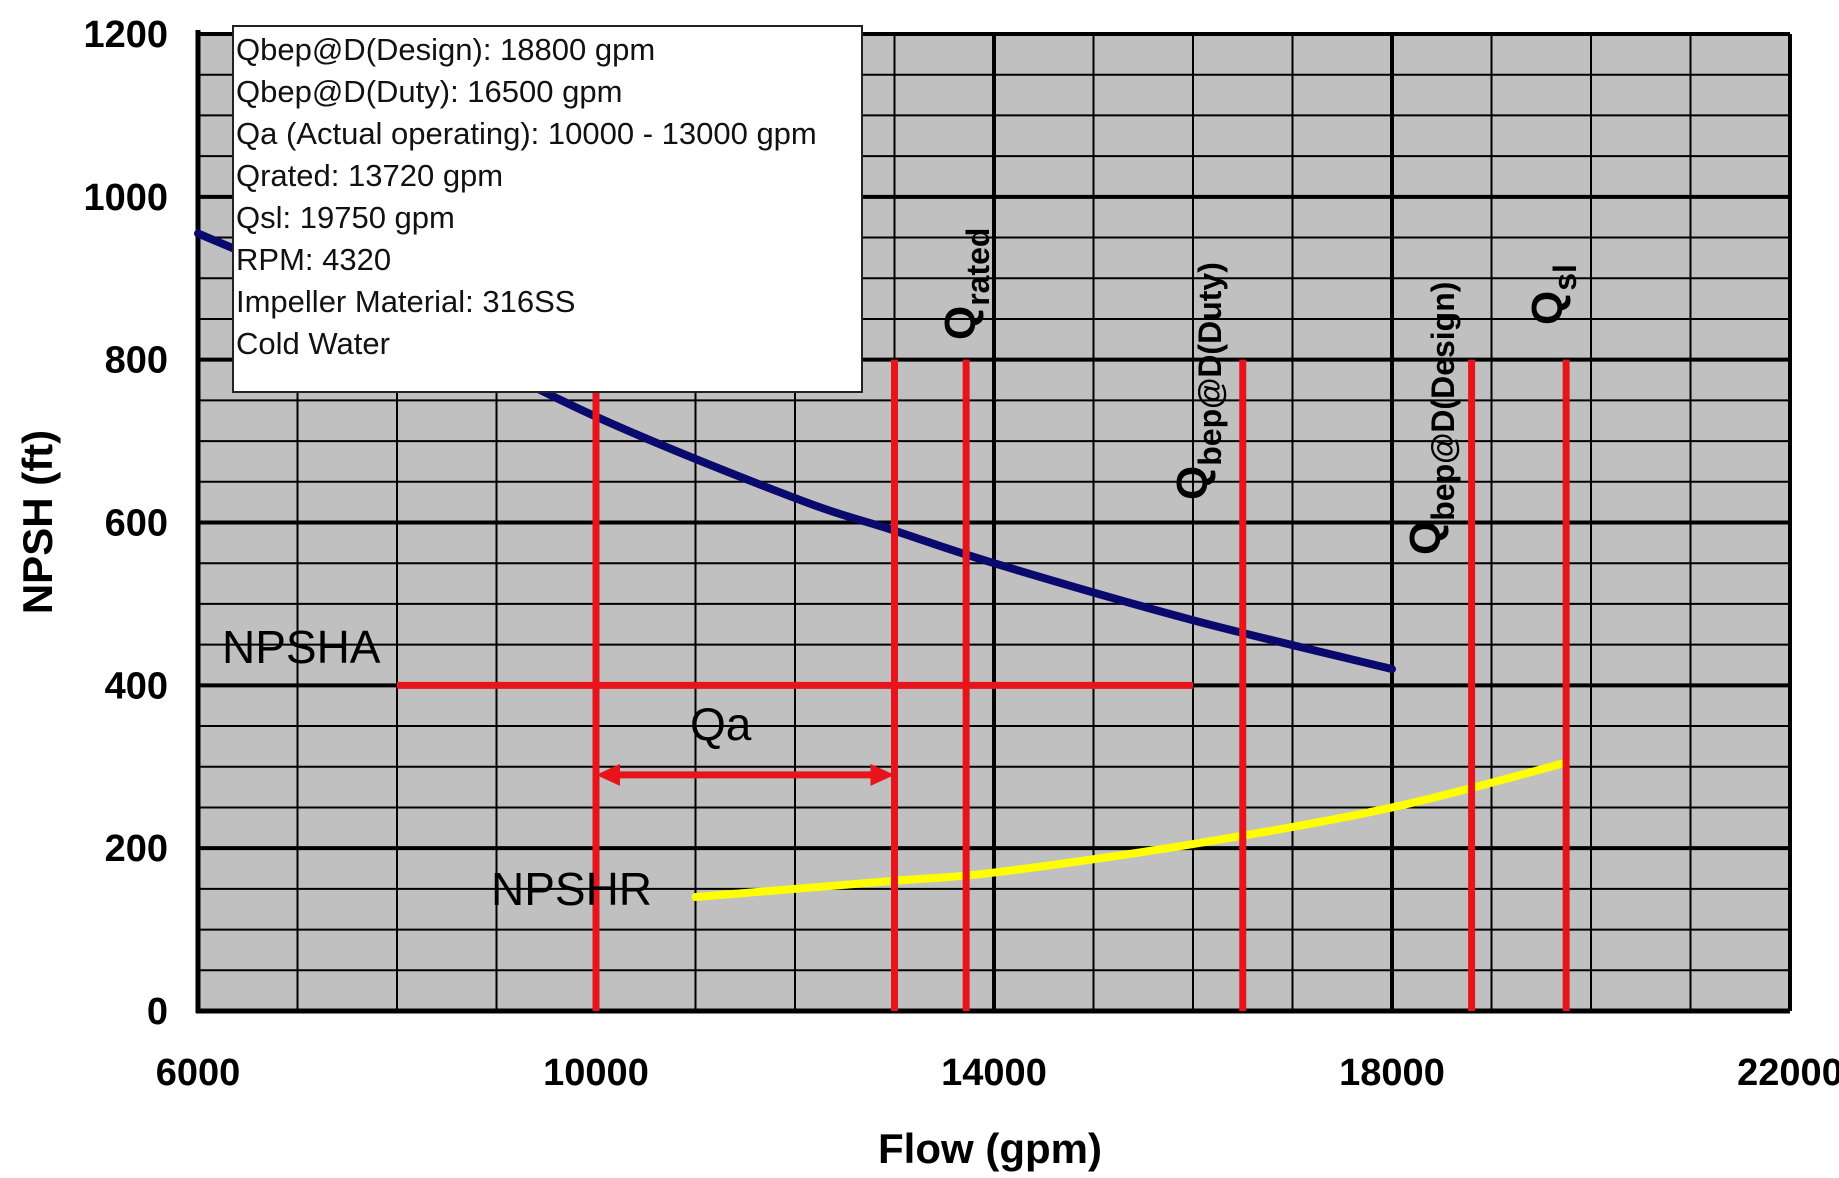  Describe the element at coordinates (1131, 830) in the screenshot. I see `series-line-npshr` at that location.